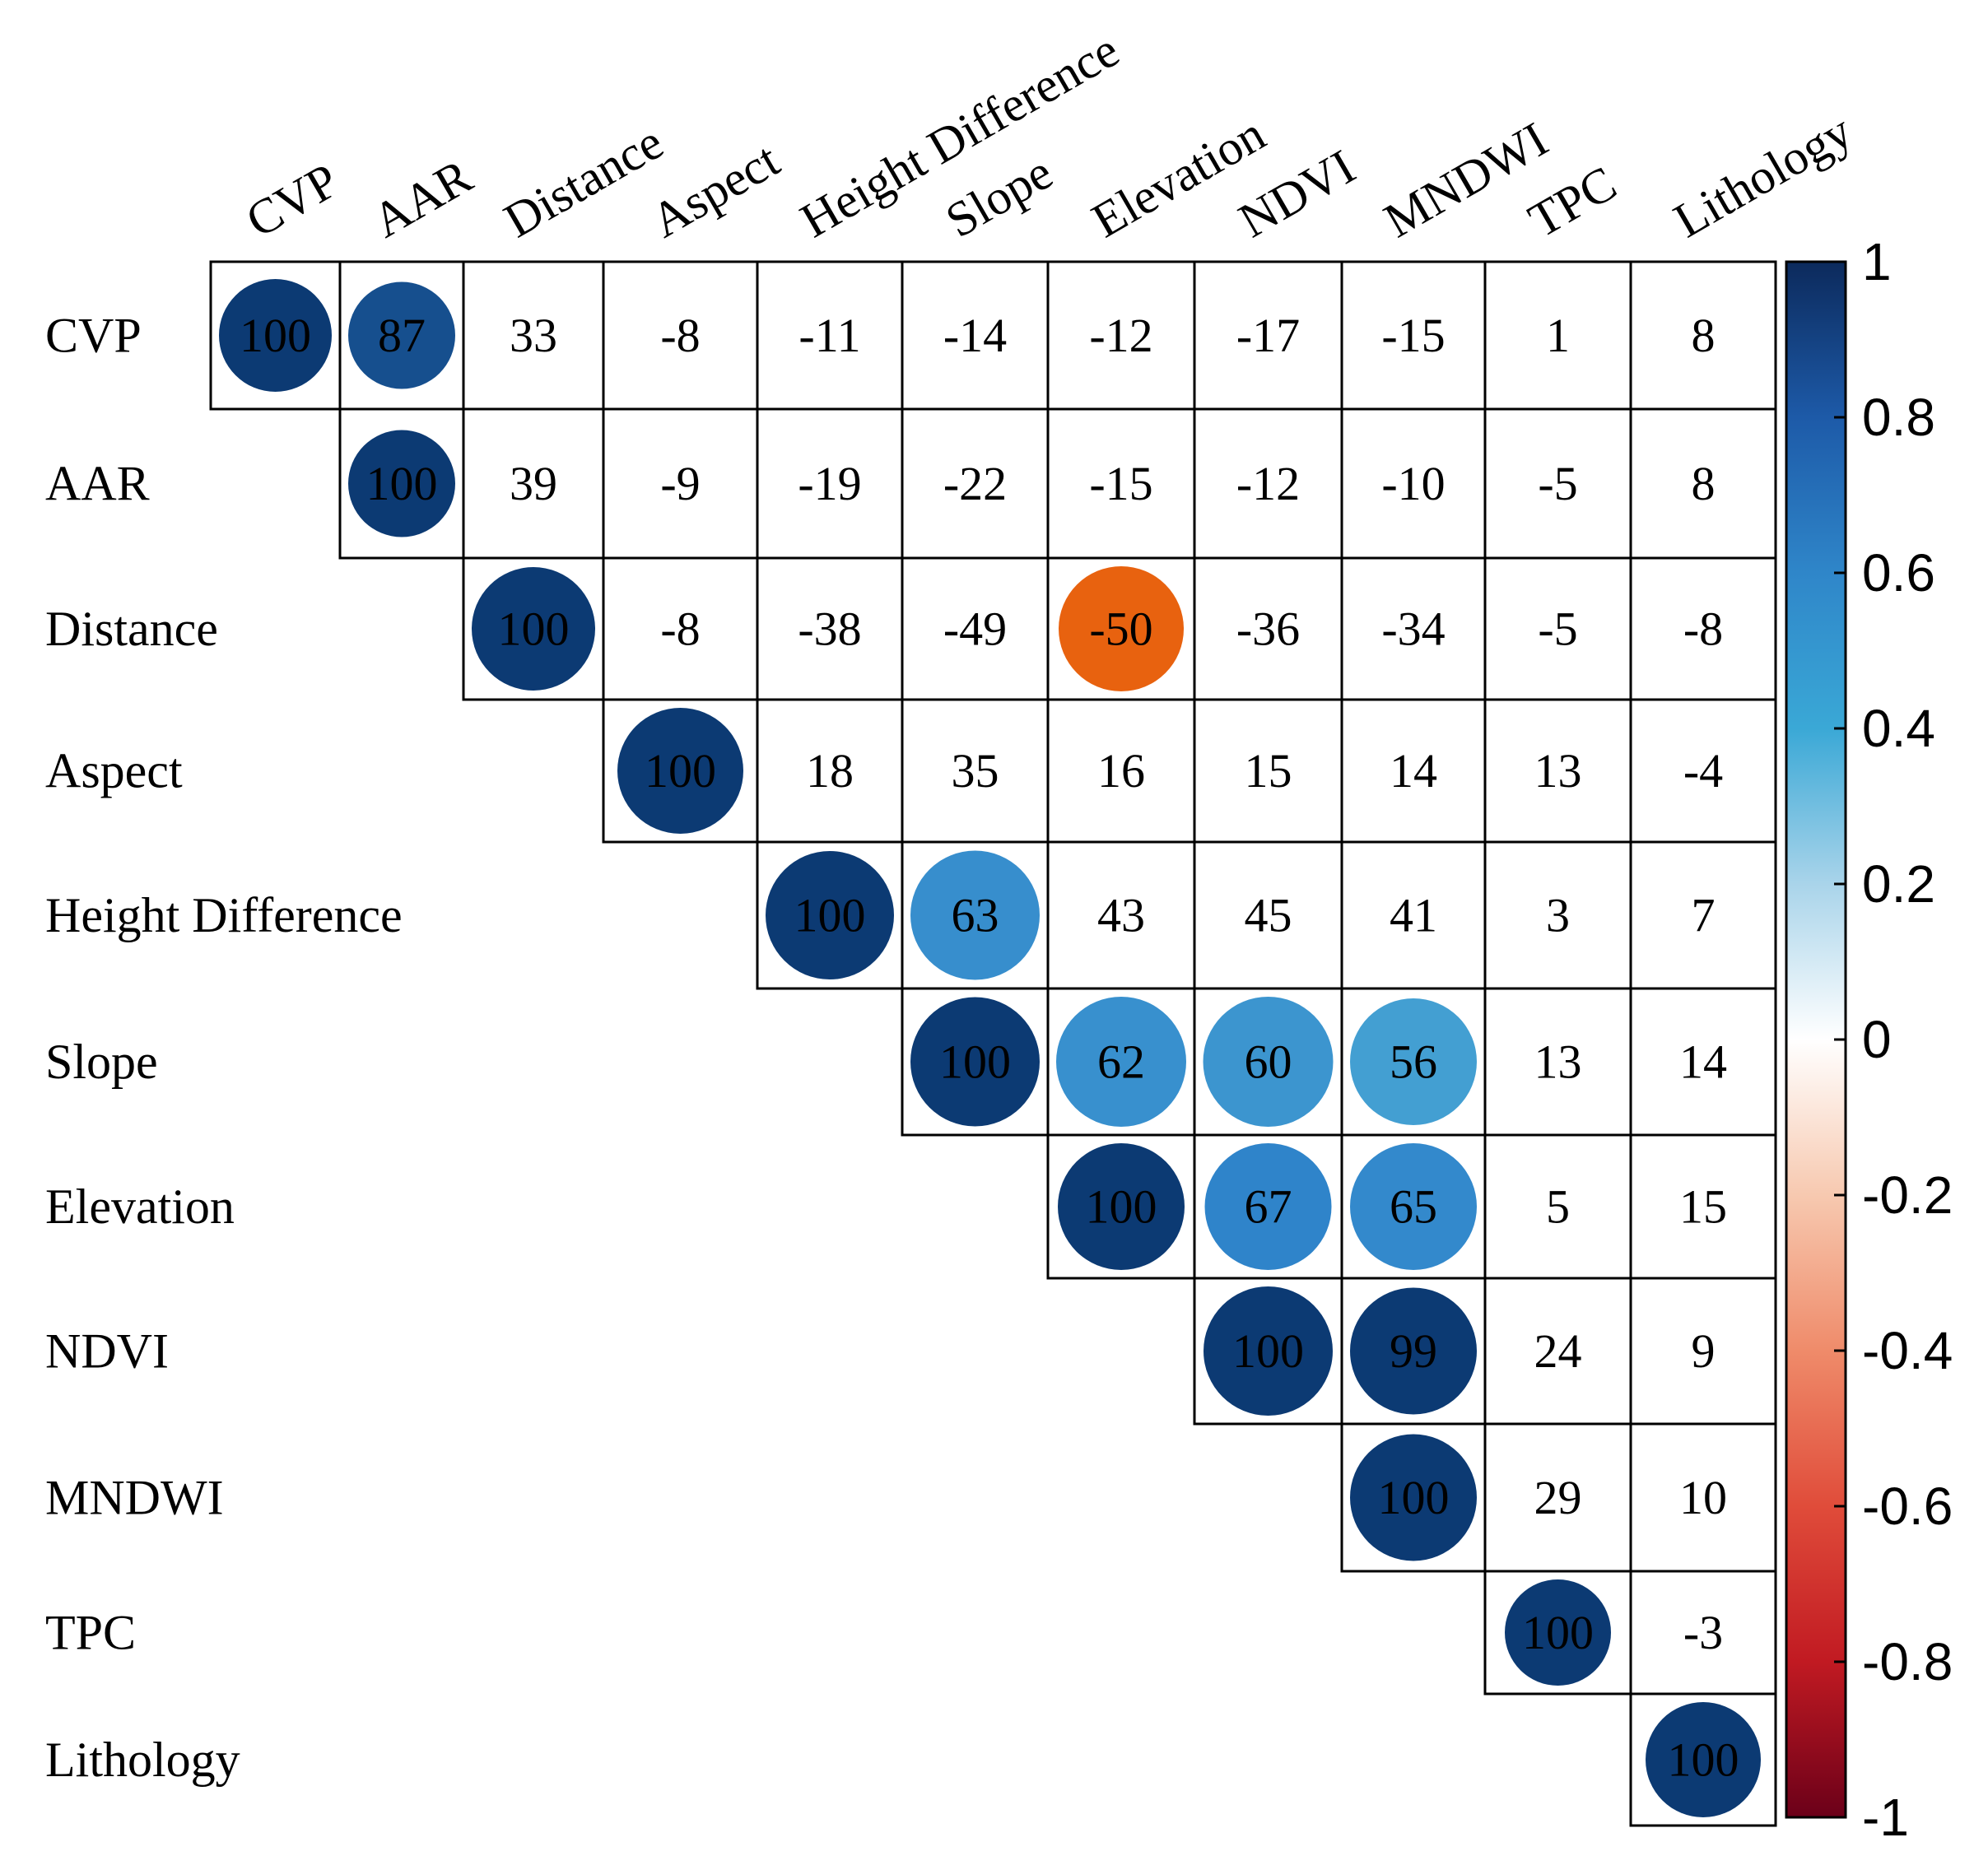 The height and width of the screenshot is (1856, 1988). Describe the element at coordinates (114, 771) in the screenshot. I see `row-label-aspect: Aspect` at that location.